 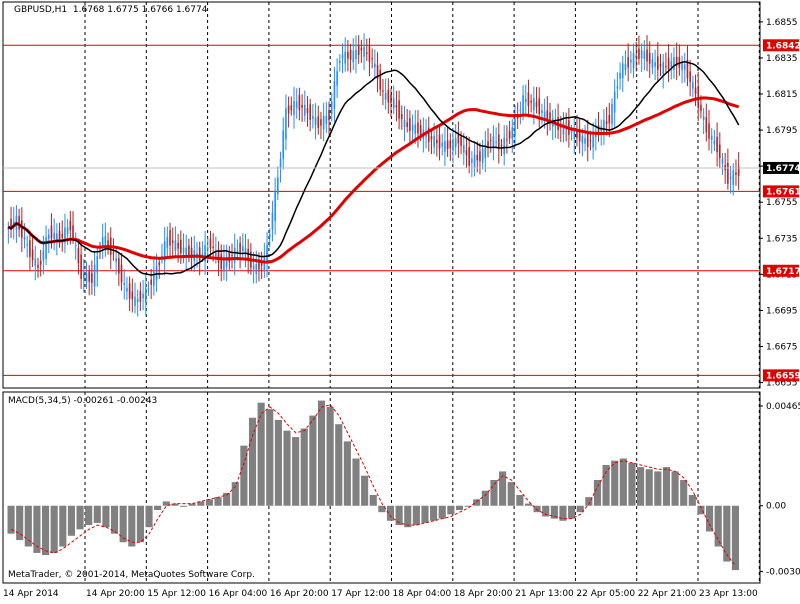 I want to click on level-label-3: 1.6659, so click(x=783, y=376).